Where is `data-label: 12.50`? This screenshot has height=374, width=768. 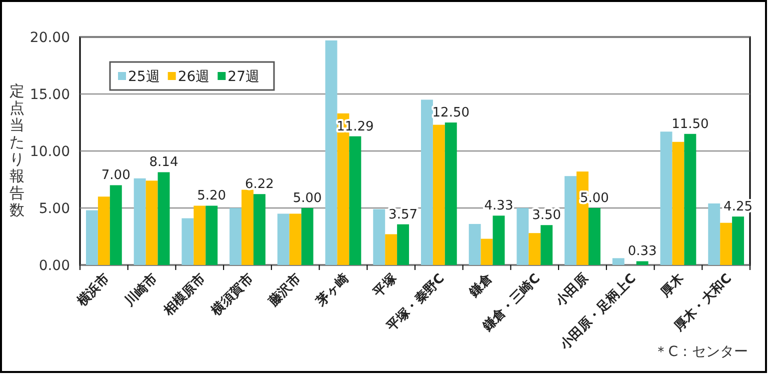
data-label: 12.50 is located at coordinates (451, 113).